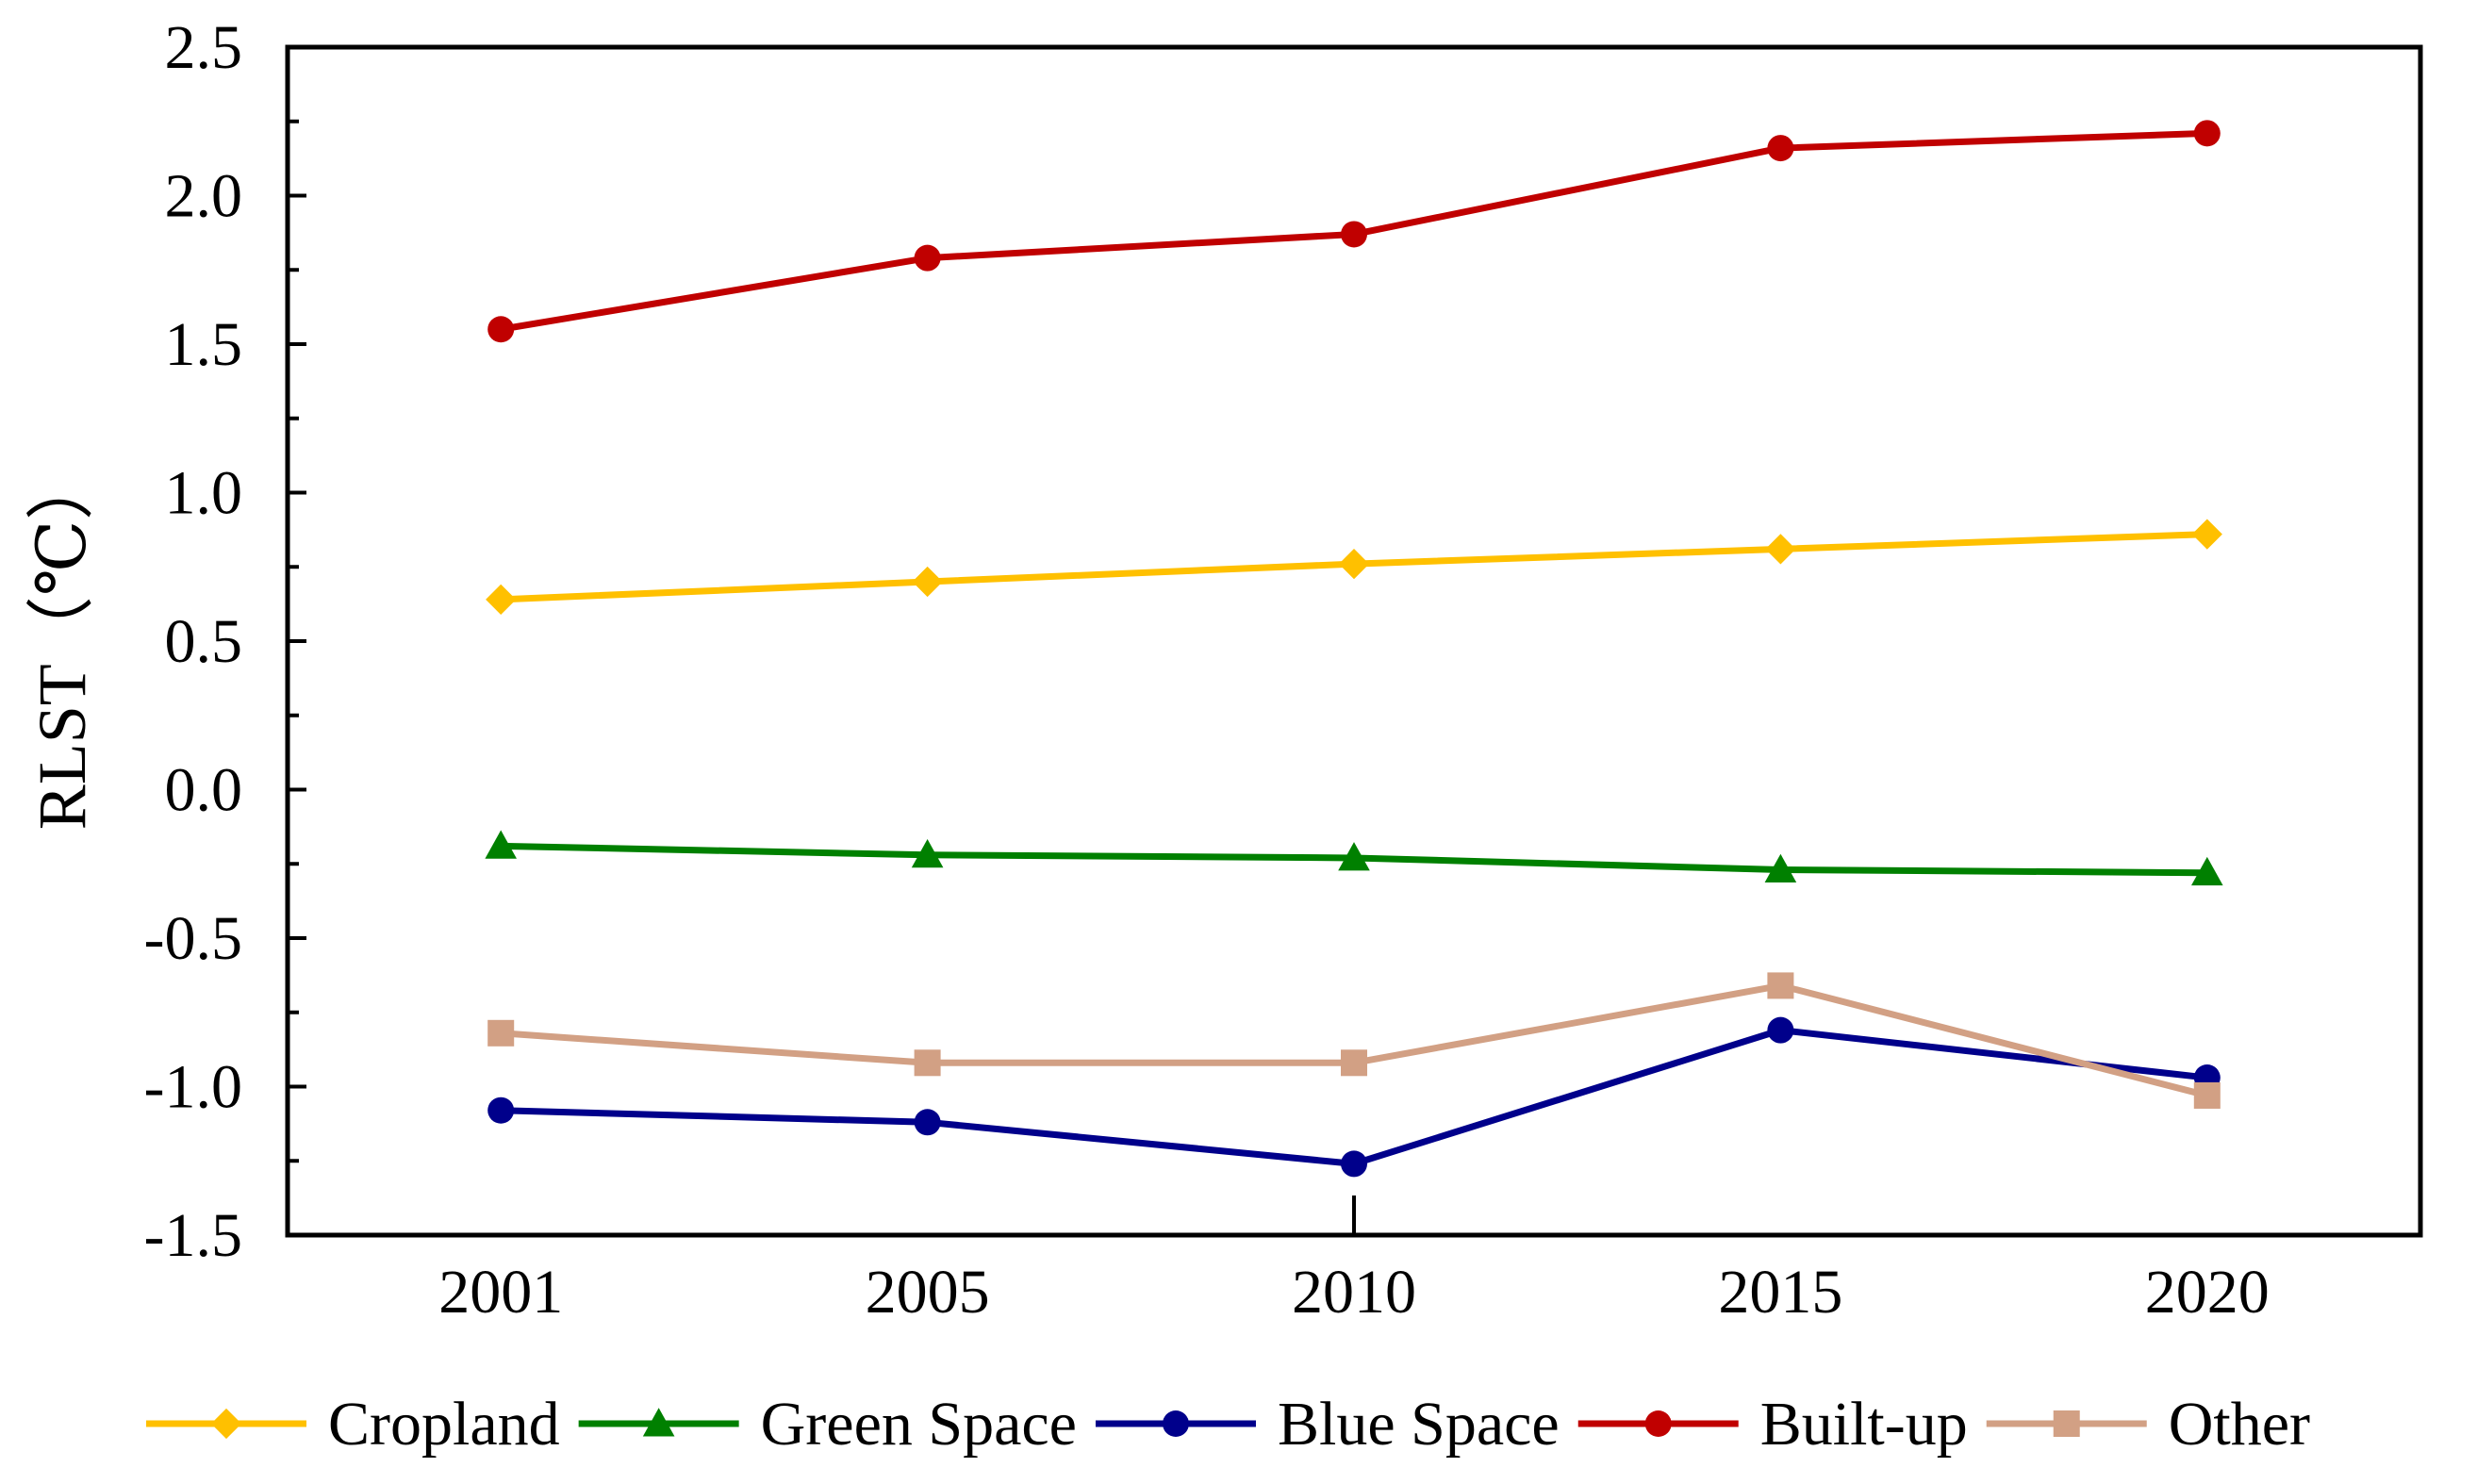  What do you see at coordinates (193, 1235) in the screenshot?
I see `y-tick-label: -1.5` at bounding box center [193, 1235].